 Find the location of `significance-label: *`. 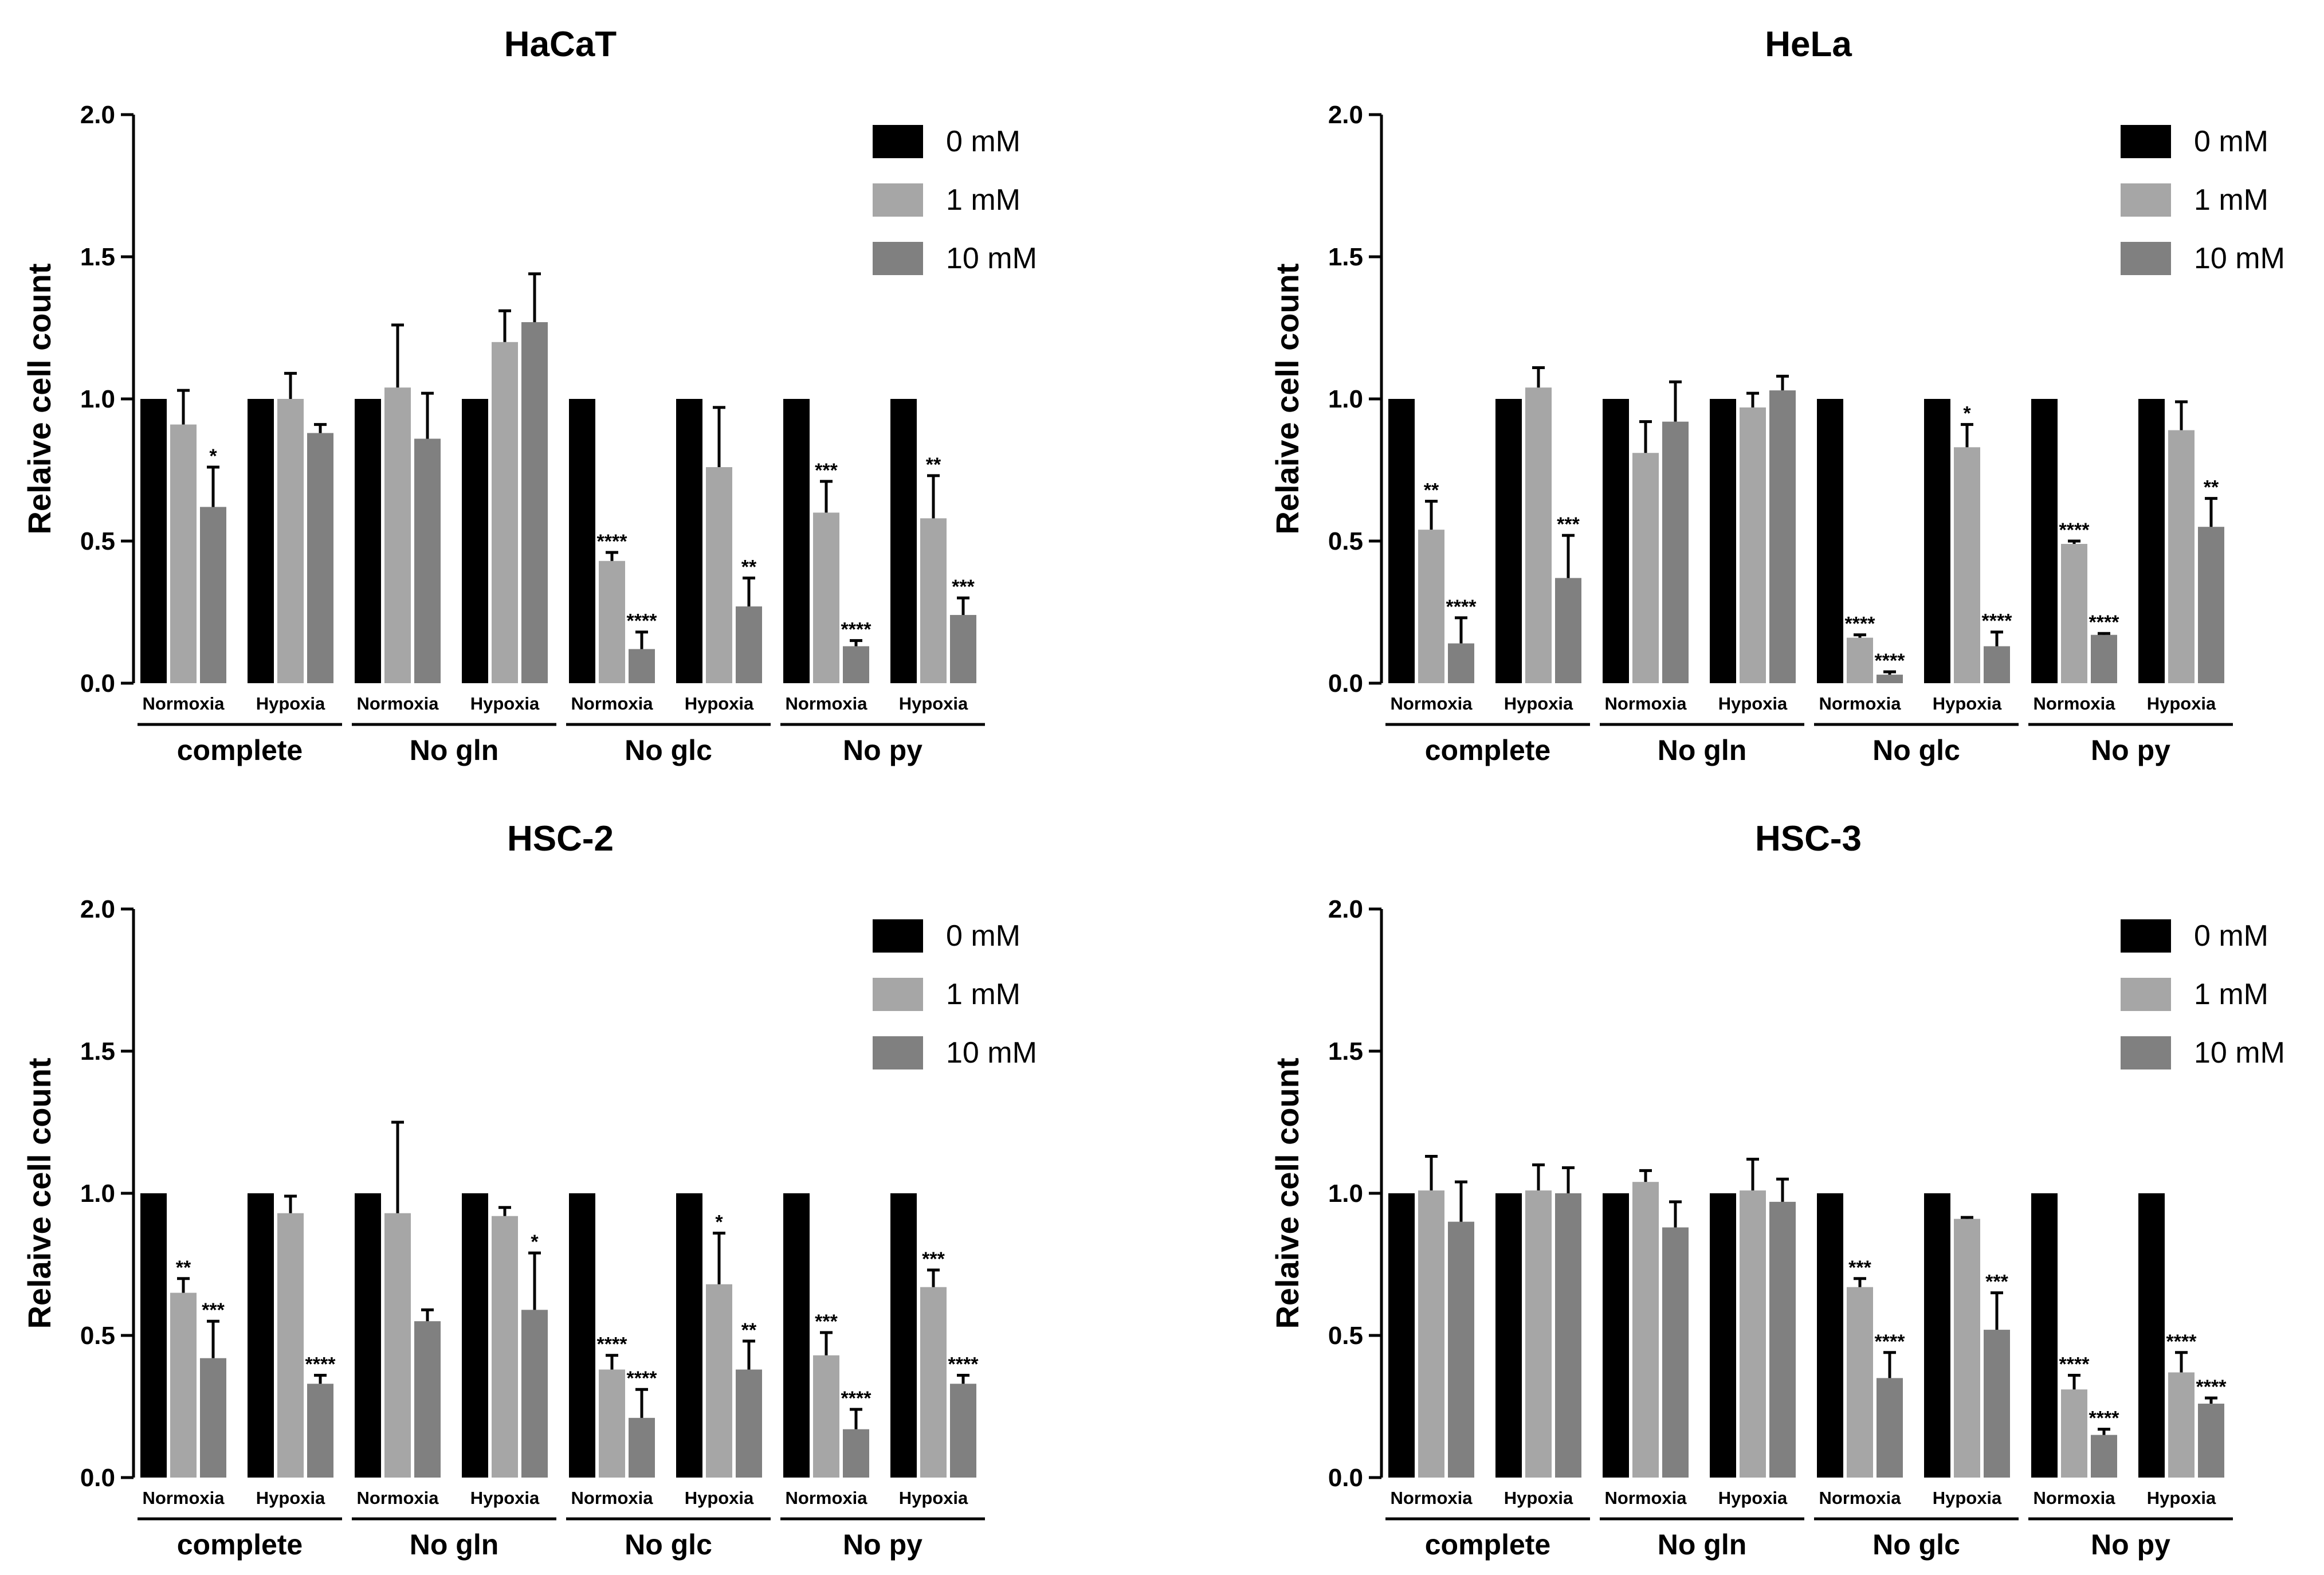

significance-label: * is located at coordinates (1967, 414).